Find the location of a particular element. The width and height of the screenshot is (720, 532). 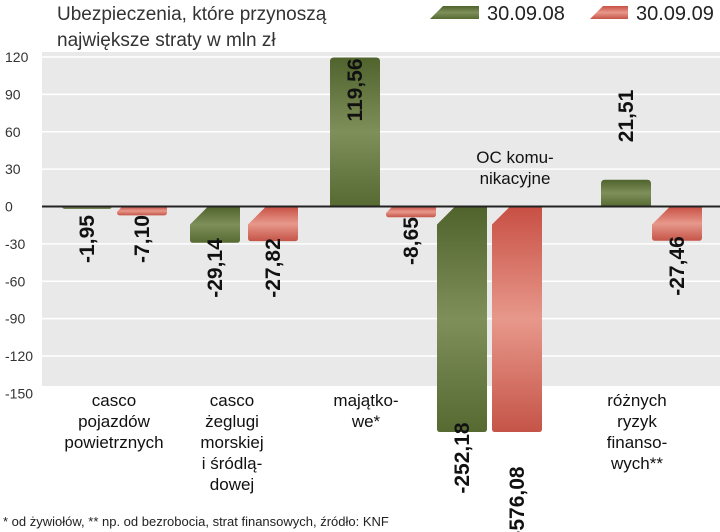

value-label-2009: -8,65 is located at coordinates (411, 241).